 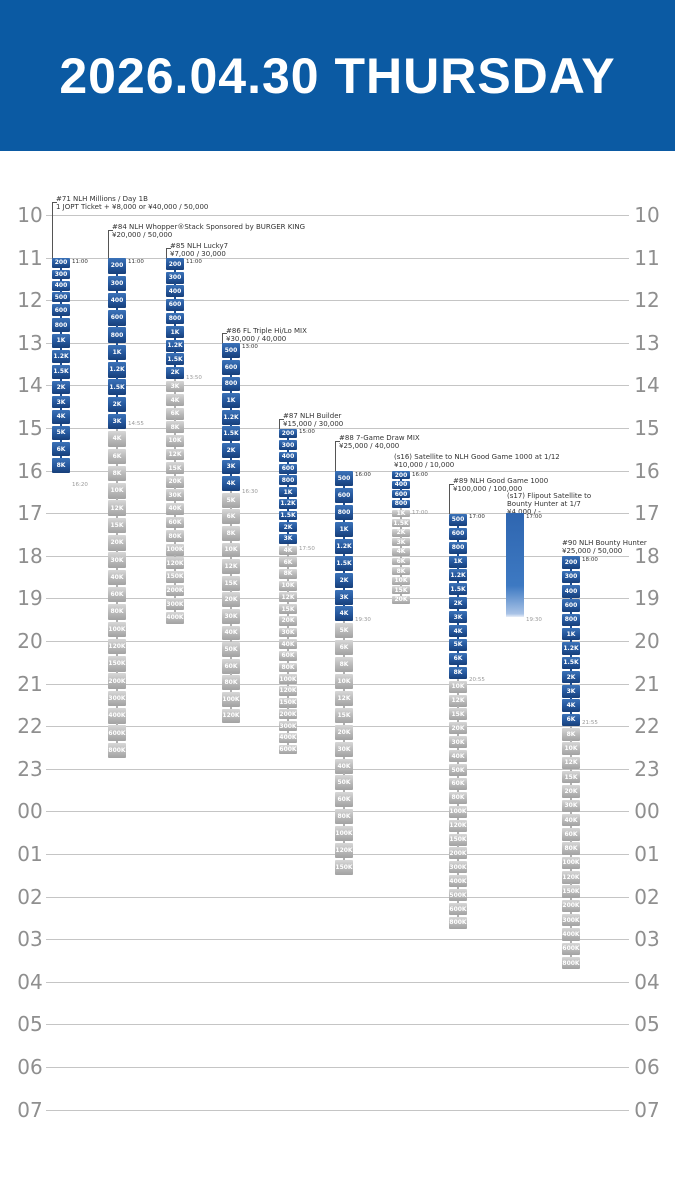 I want to click on blind-level-block: 200, so click(x=117, y=266).